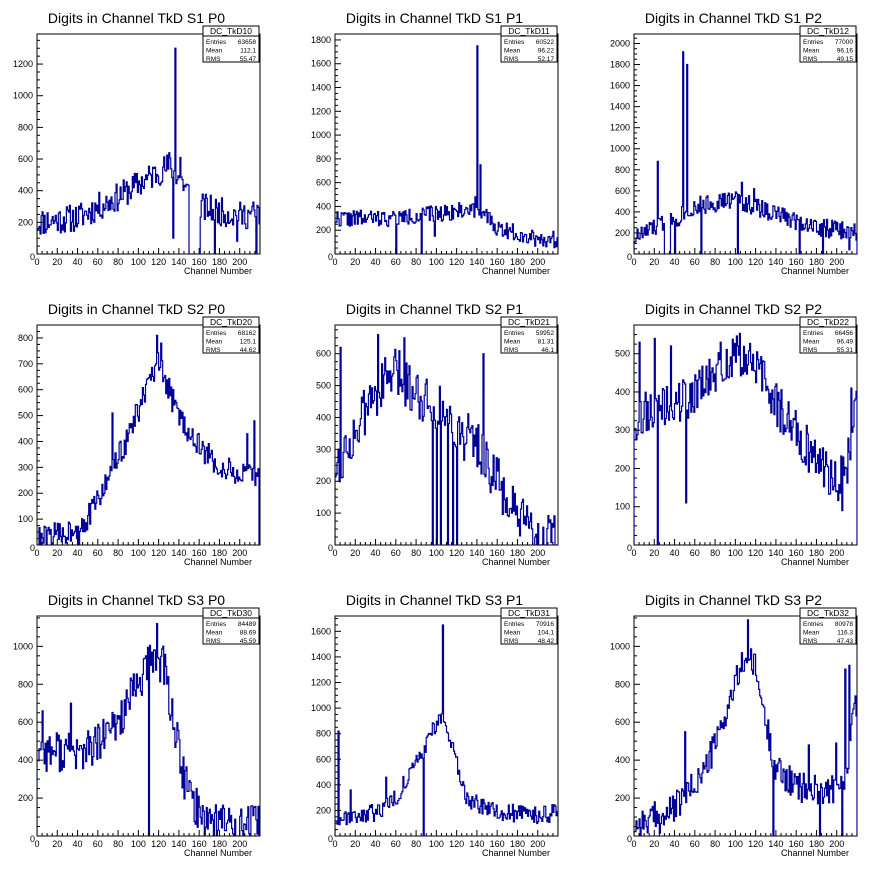  What do you see at coordinates (620, 86) in the screenshot?
I see `y-tick-label: 1600` at bounding box center [620, 86].